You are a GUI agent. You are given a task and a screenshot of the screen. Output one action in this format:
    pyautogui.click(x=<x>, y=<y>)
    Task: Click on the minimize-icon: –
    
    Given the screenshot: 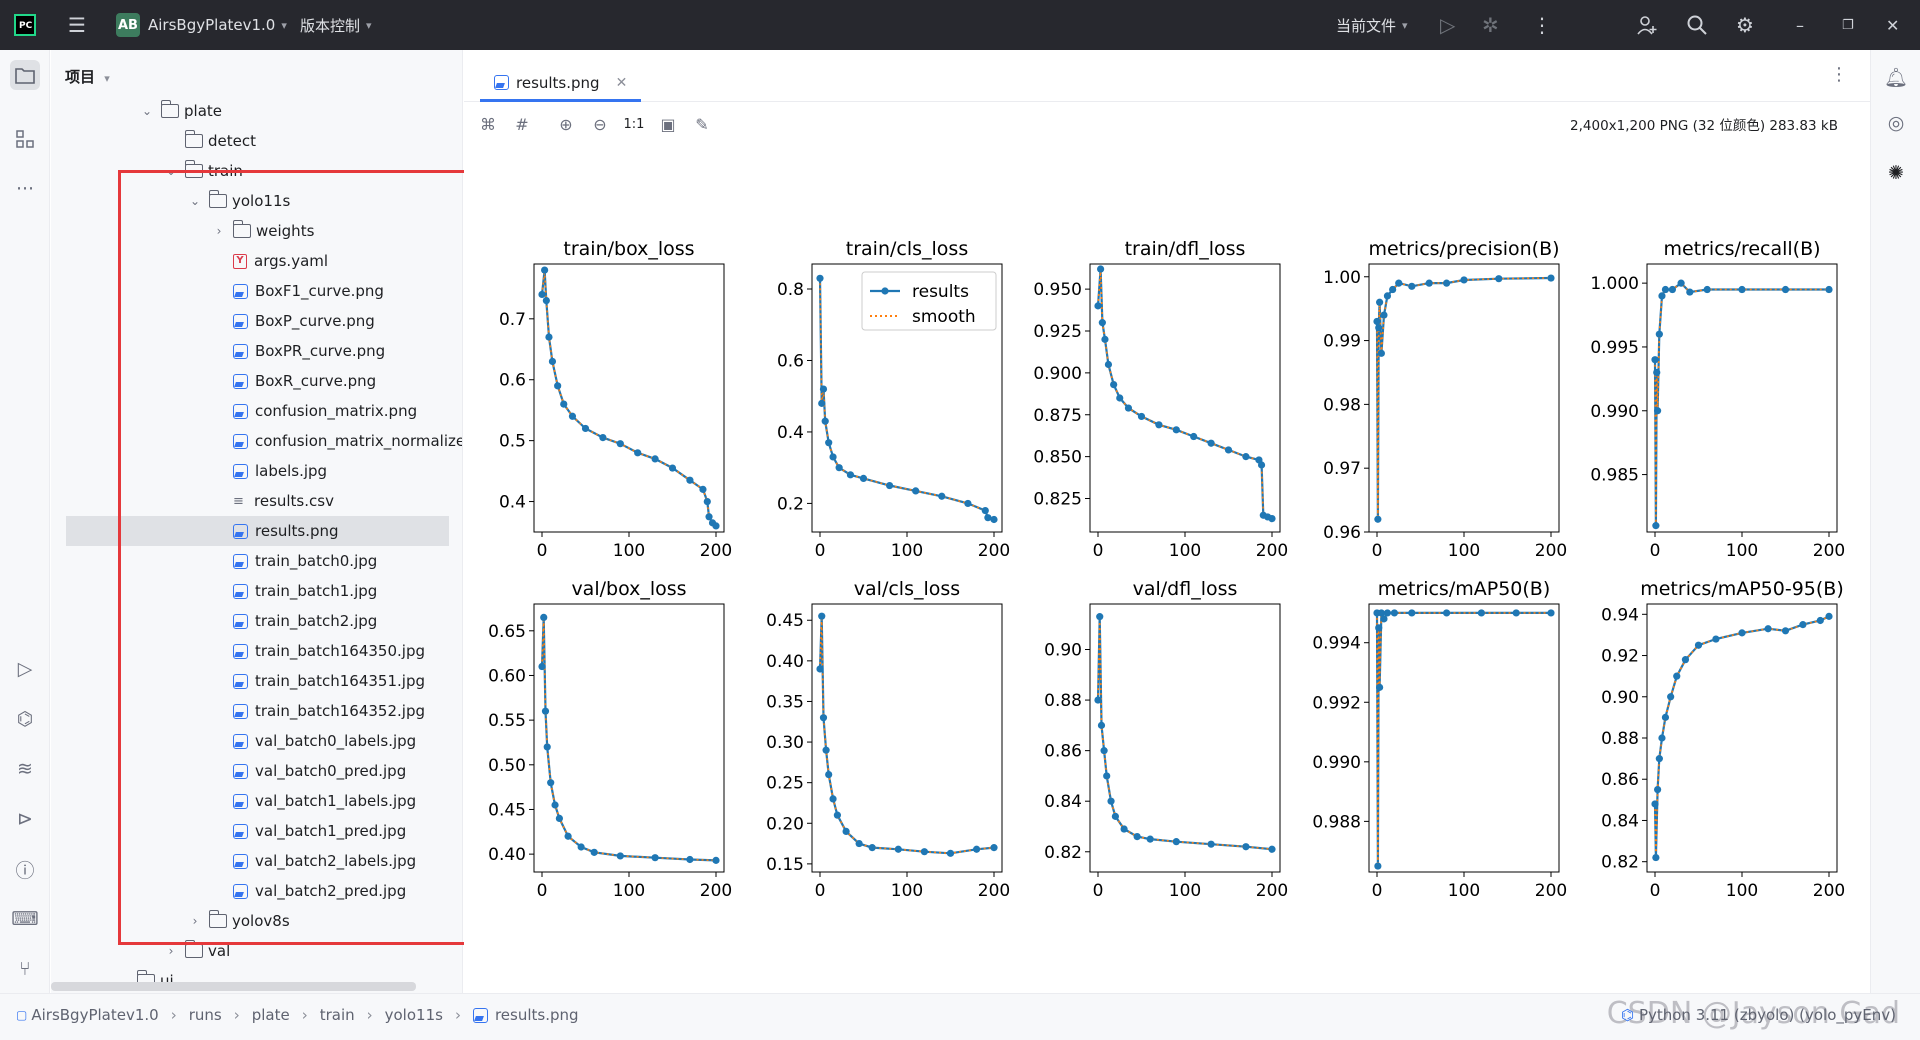 What is the action you would take?
    pyautogui.click(x=1800, y=25)
    